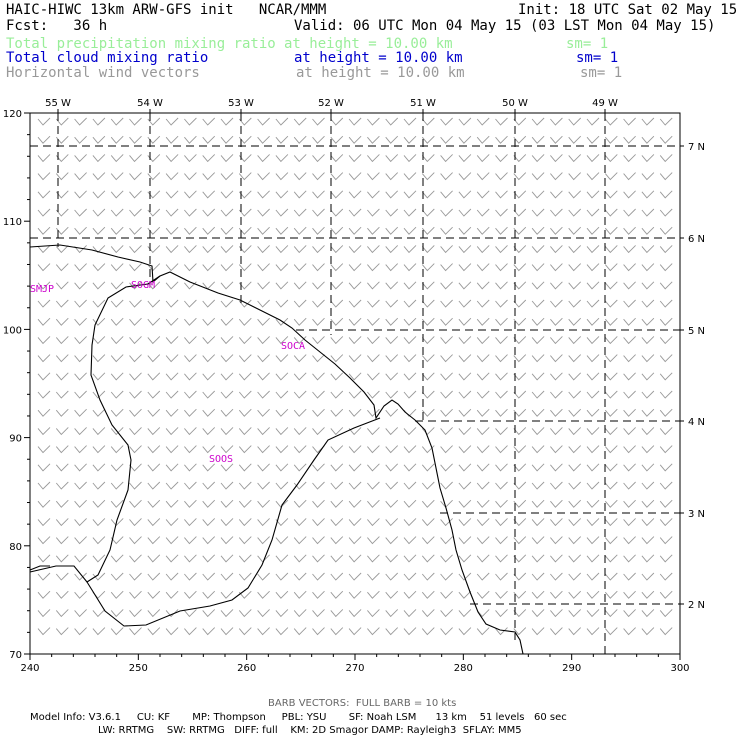  What do you see at coordinates (601, 73) in the screenshot?
I see `field-wind-sm: sm= 1` at bounding box center [601, 73].